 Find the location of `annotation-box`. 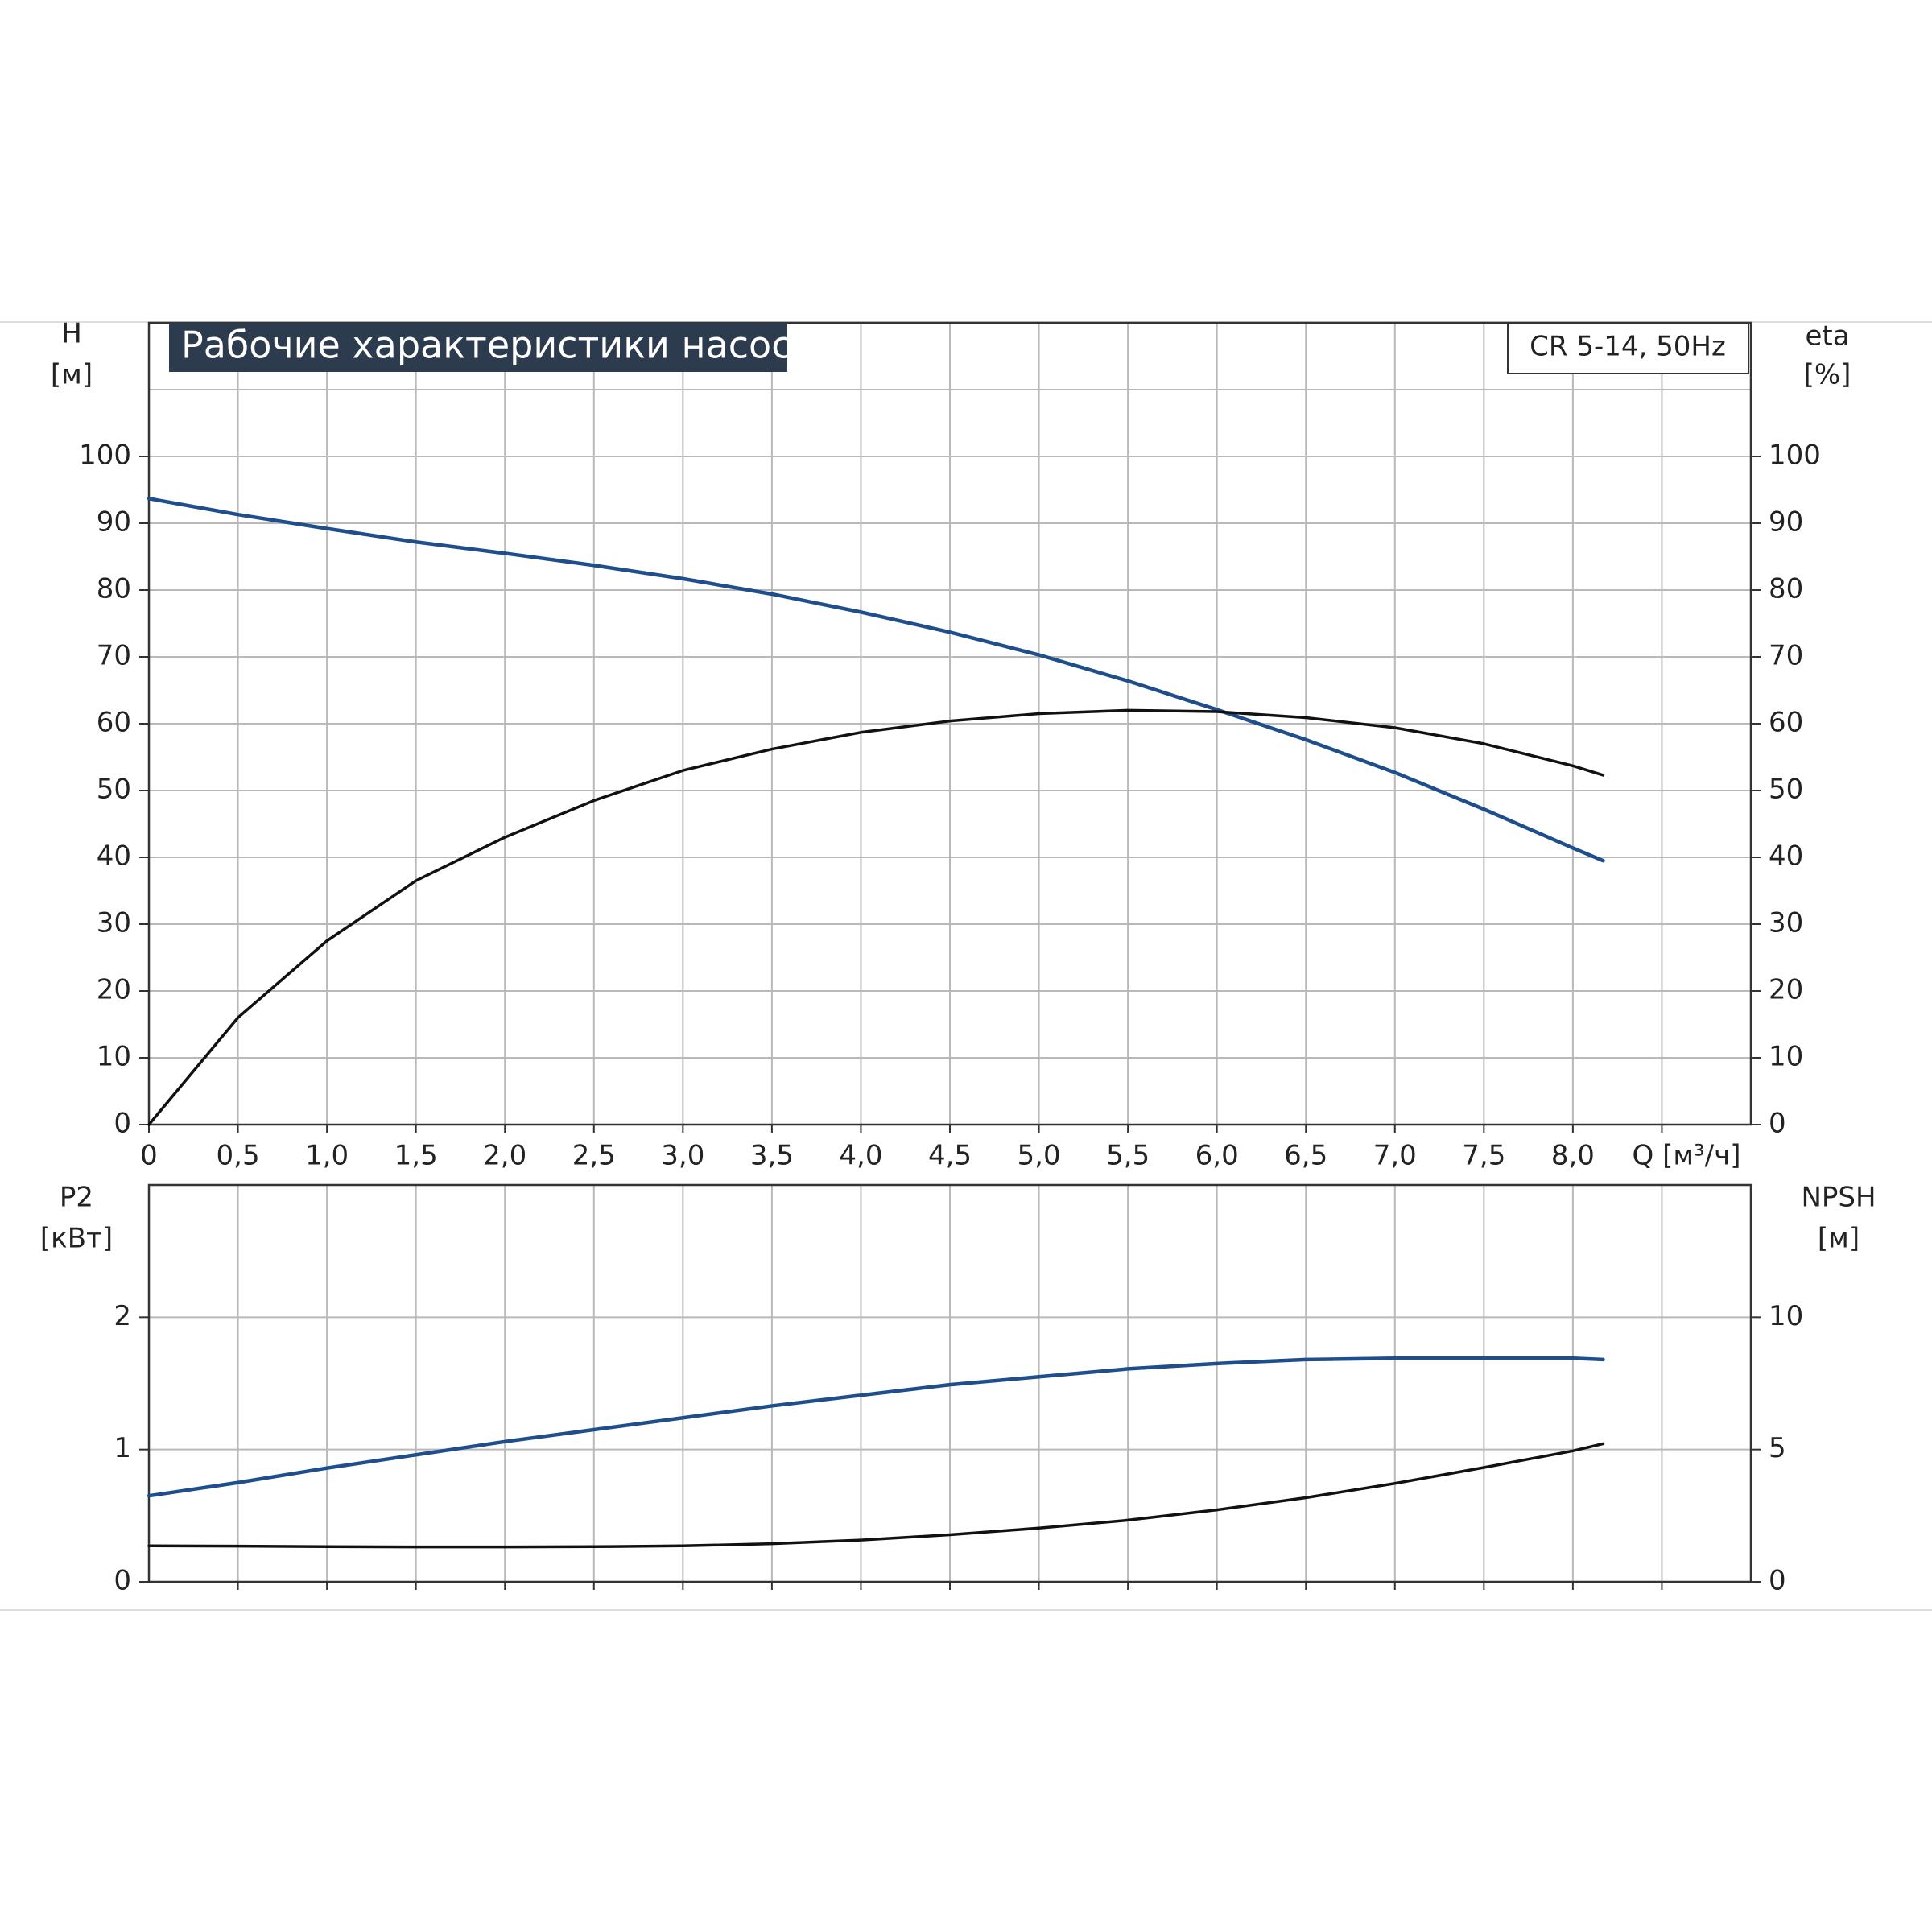

annotation-box is located at coordinates (1628, 348).